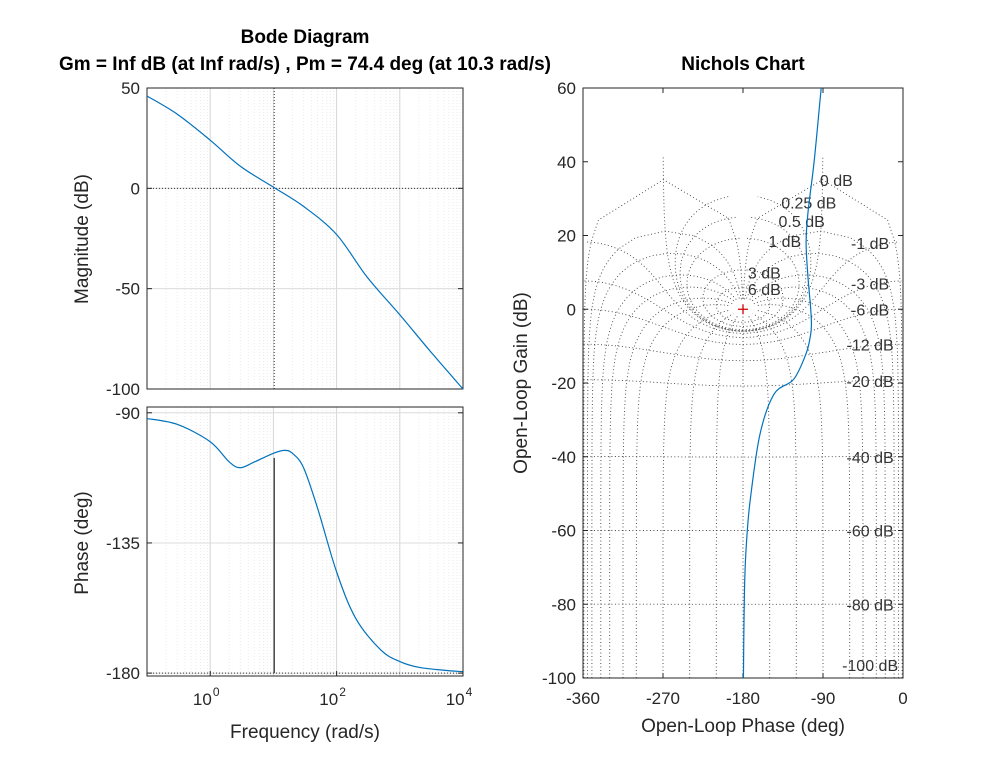 This screenshot has width=998, height=761. I want to click on open-loop-response-curve, so click(782, 383).